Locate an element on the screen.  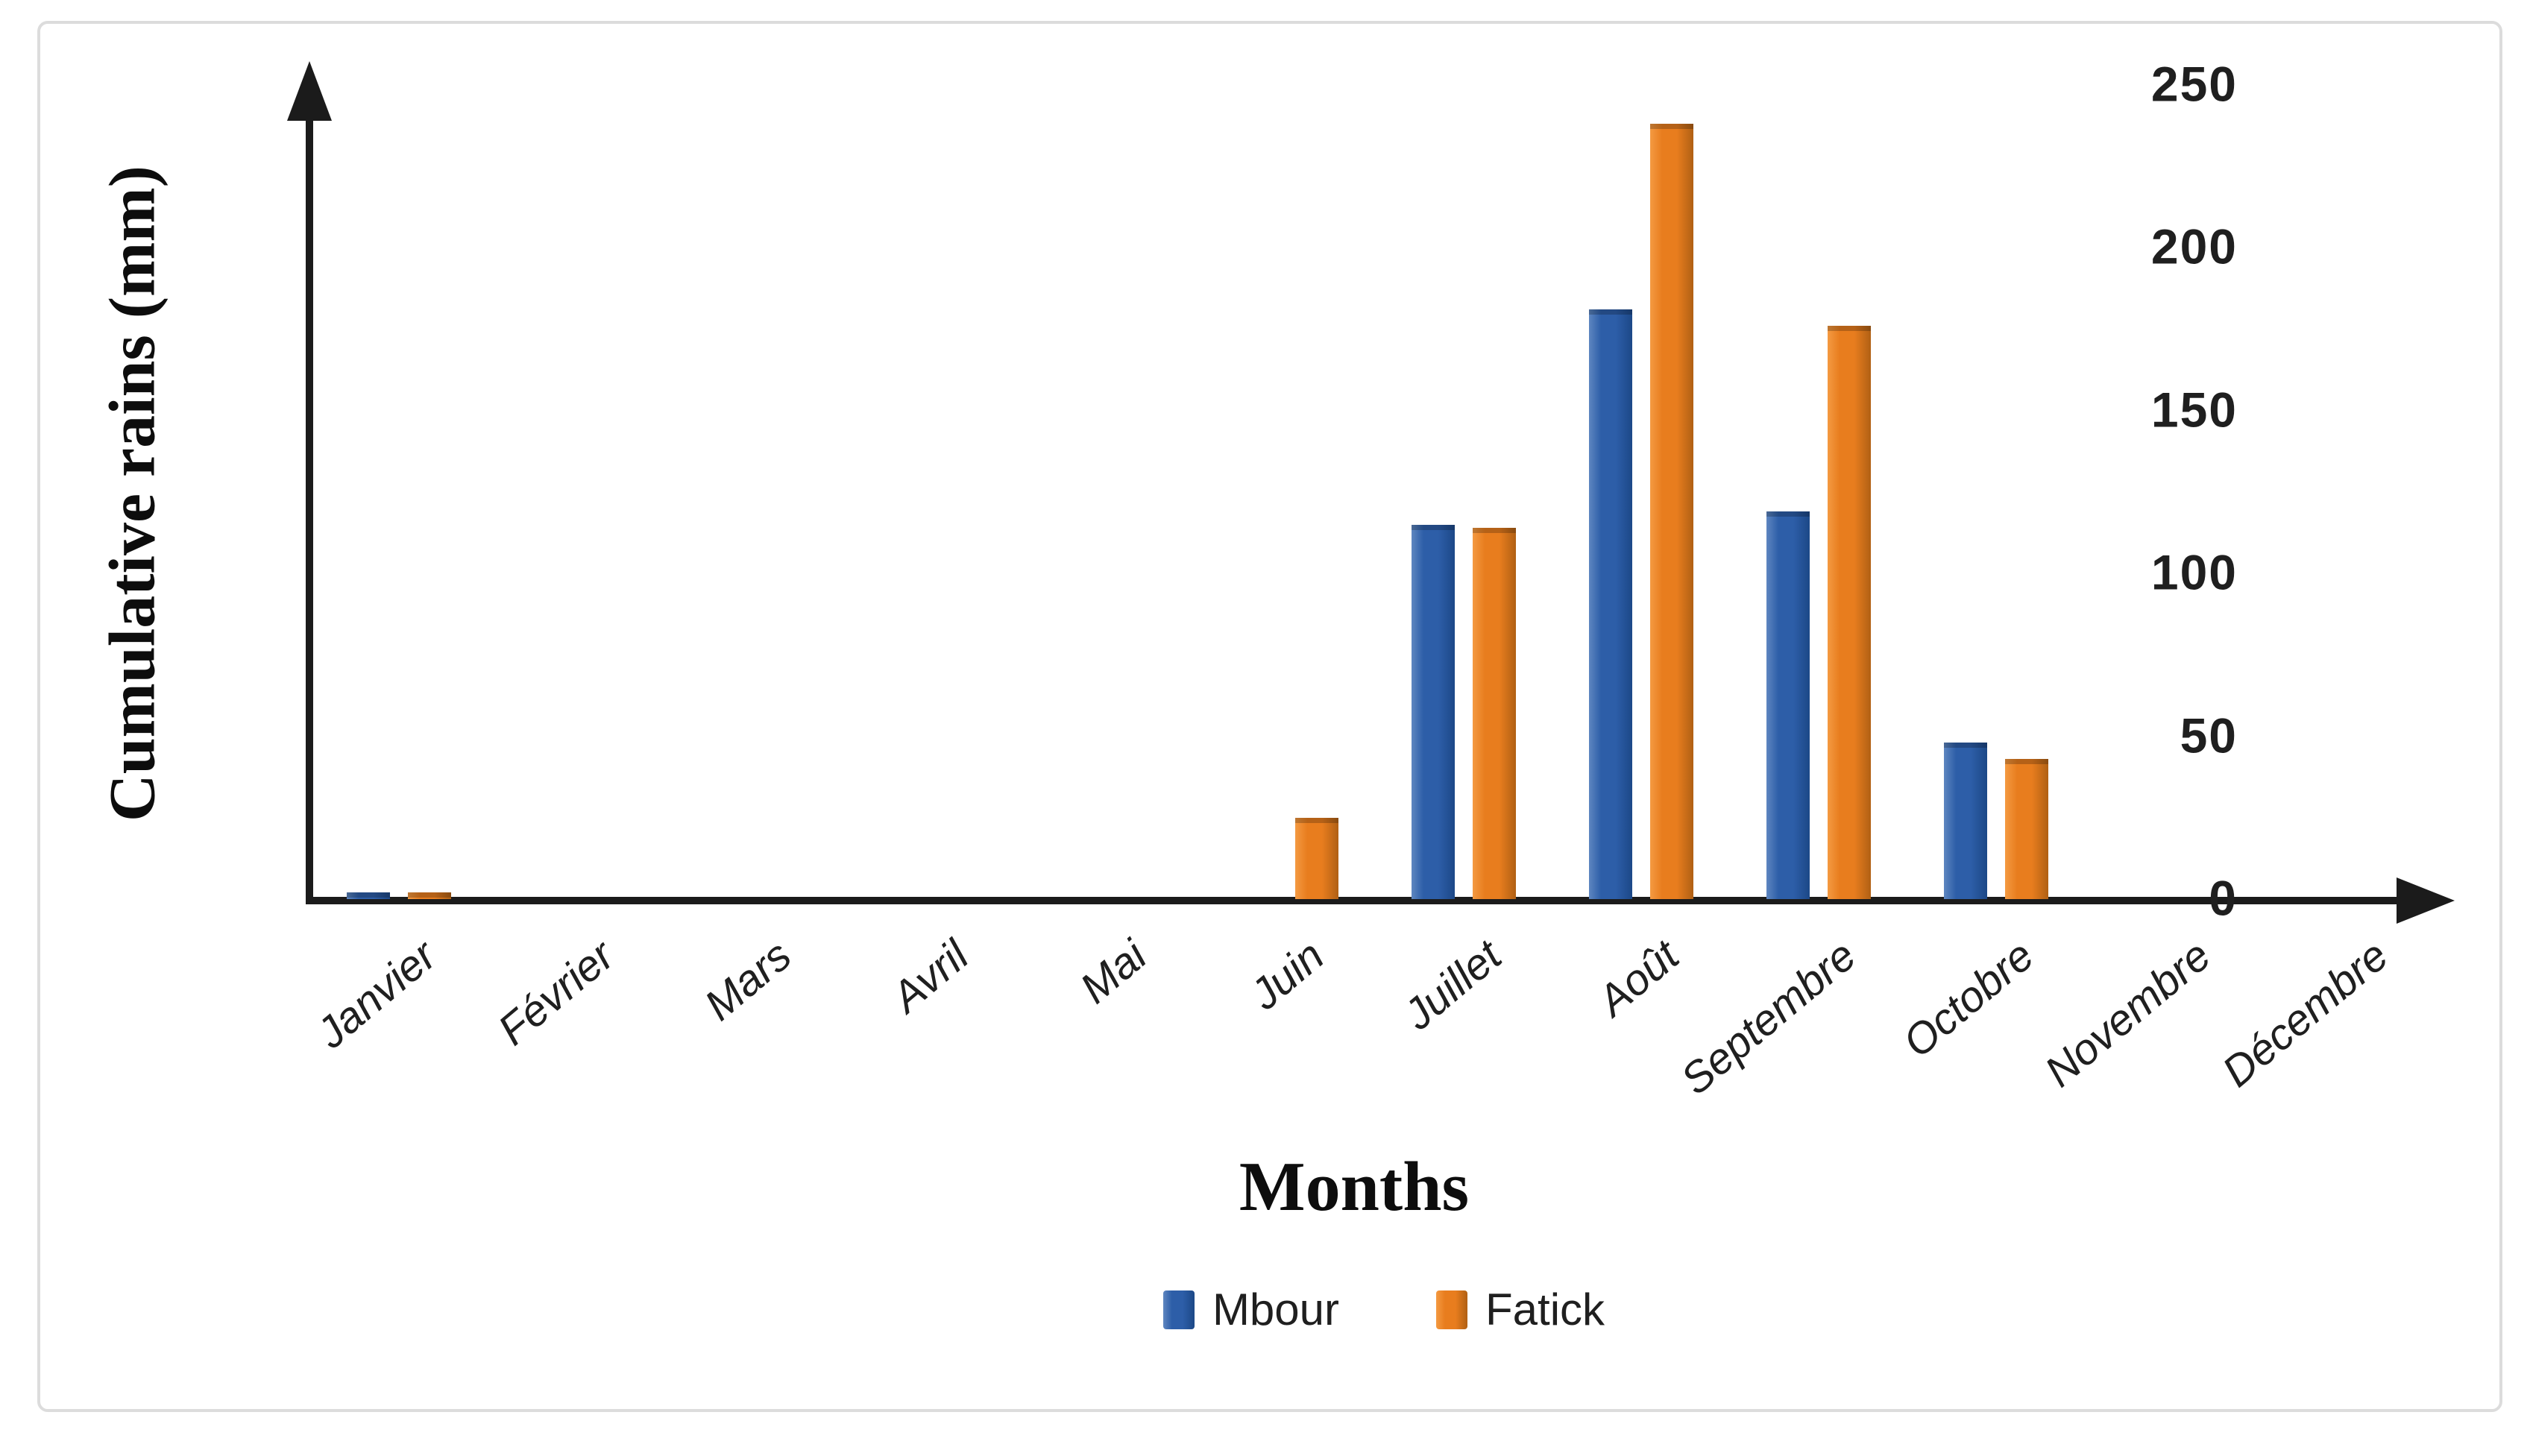
legend: Mbour Fatick is located at coordinates (1384, 1309).